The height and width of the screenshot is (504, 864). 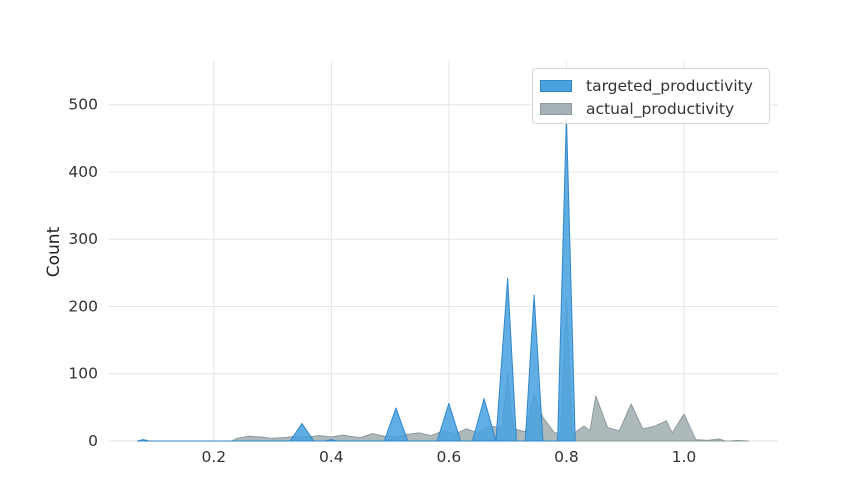 I want to click on legend-swatch-actual, so click(x=556, y=109).